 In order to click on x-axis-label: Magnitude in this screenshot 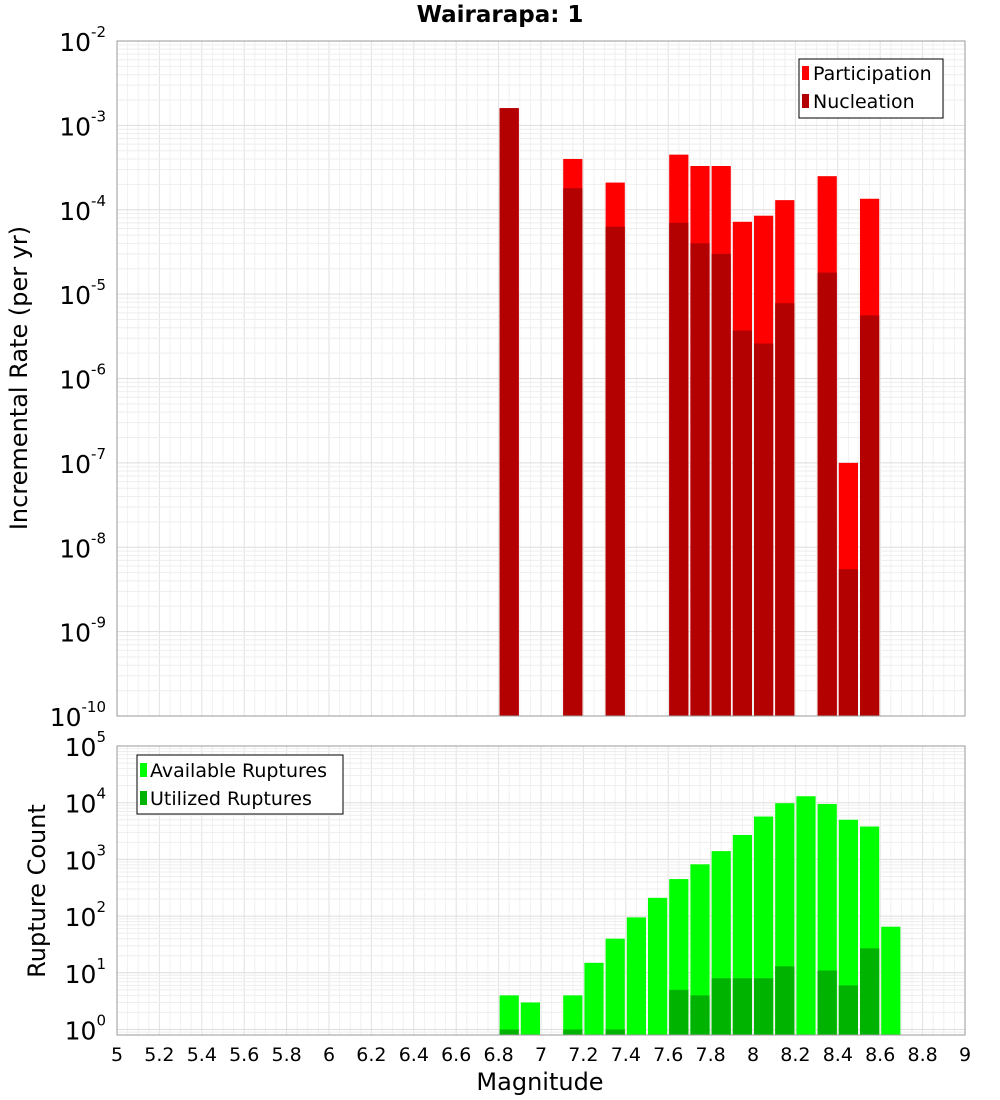, I will do `click(539, 1082)`.